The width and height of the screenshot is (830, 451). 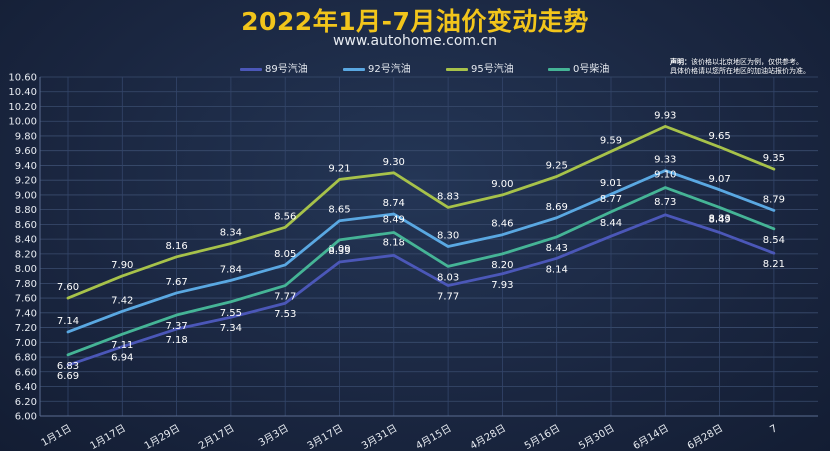 I want to click on legend-item-92: 92号汽油, so click(x=377, y=67).